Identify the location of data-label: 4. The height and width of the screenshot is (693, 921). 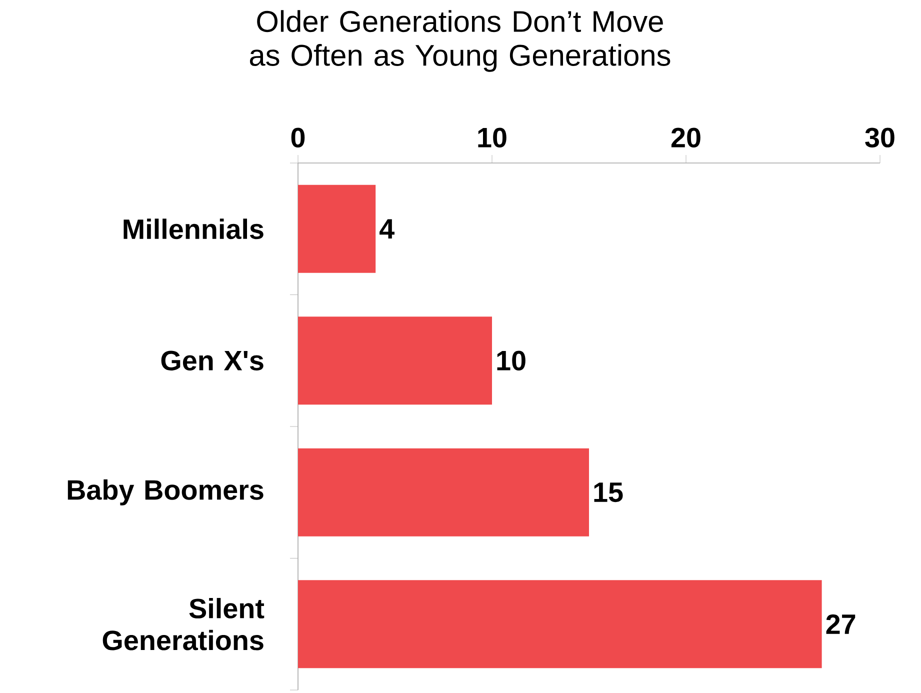
(387, 228).